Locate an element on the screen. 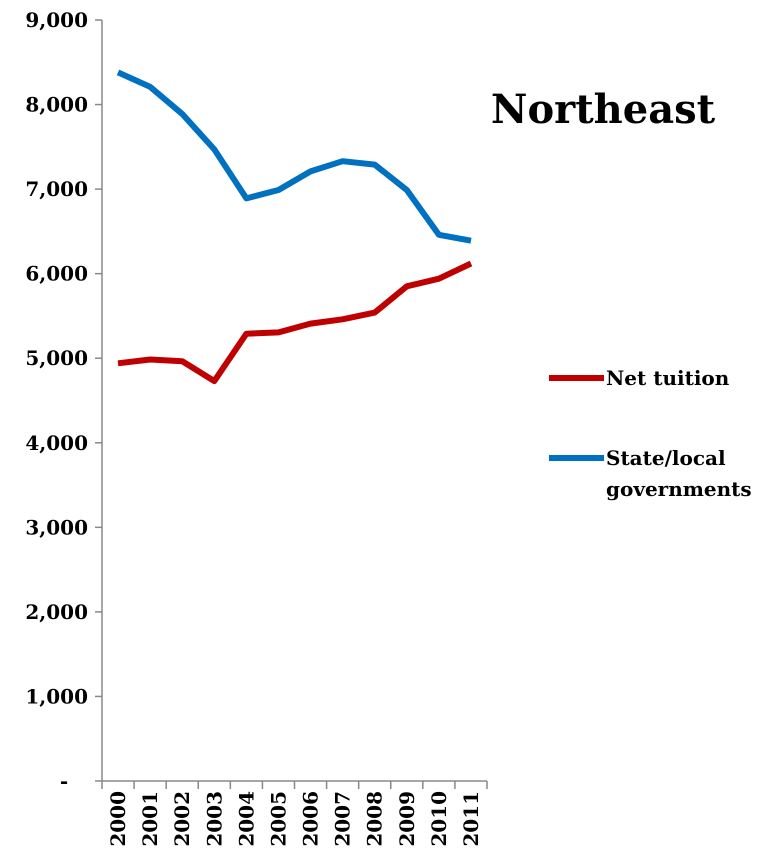 This screenshot has height=855, width=769. x-tick-label: 2009 is located at coordinates (407, 819).